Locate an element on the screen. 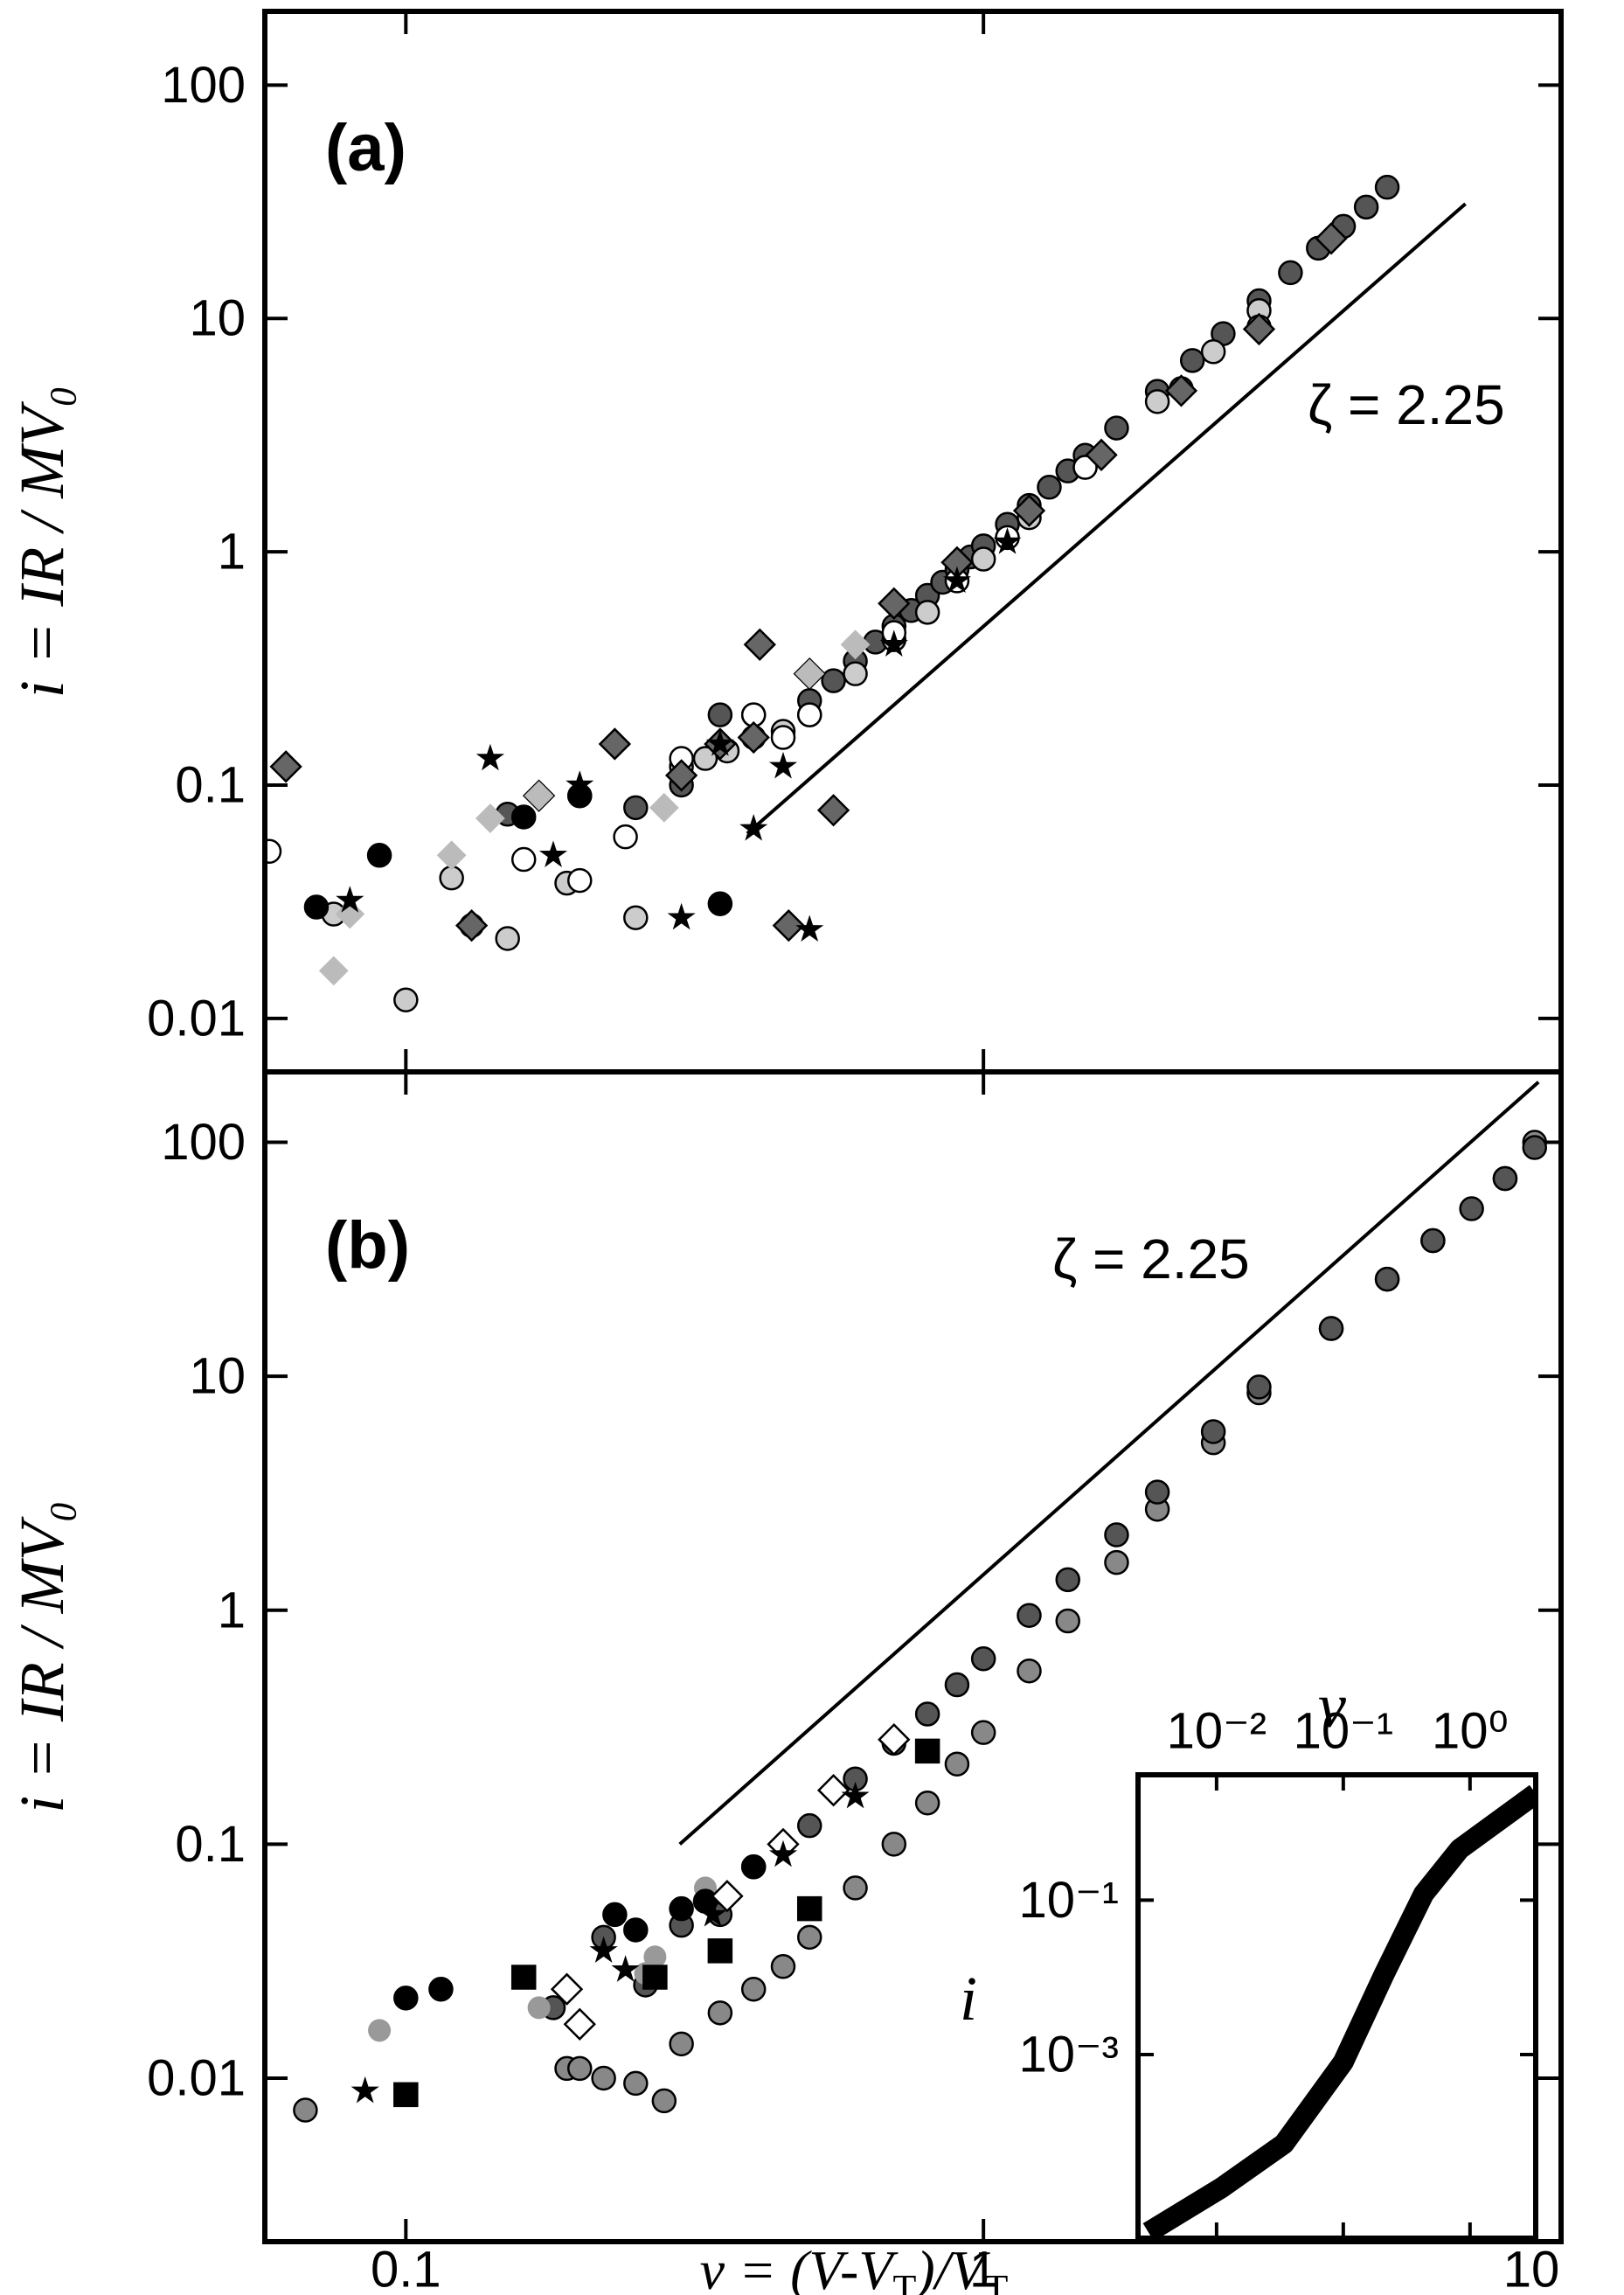  x-tick-label: 10⁰ is located at coordinates (1470, 1731).